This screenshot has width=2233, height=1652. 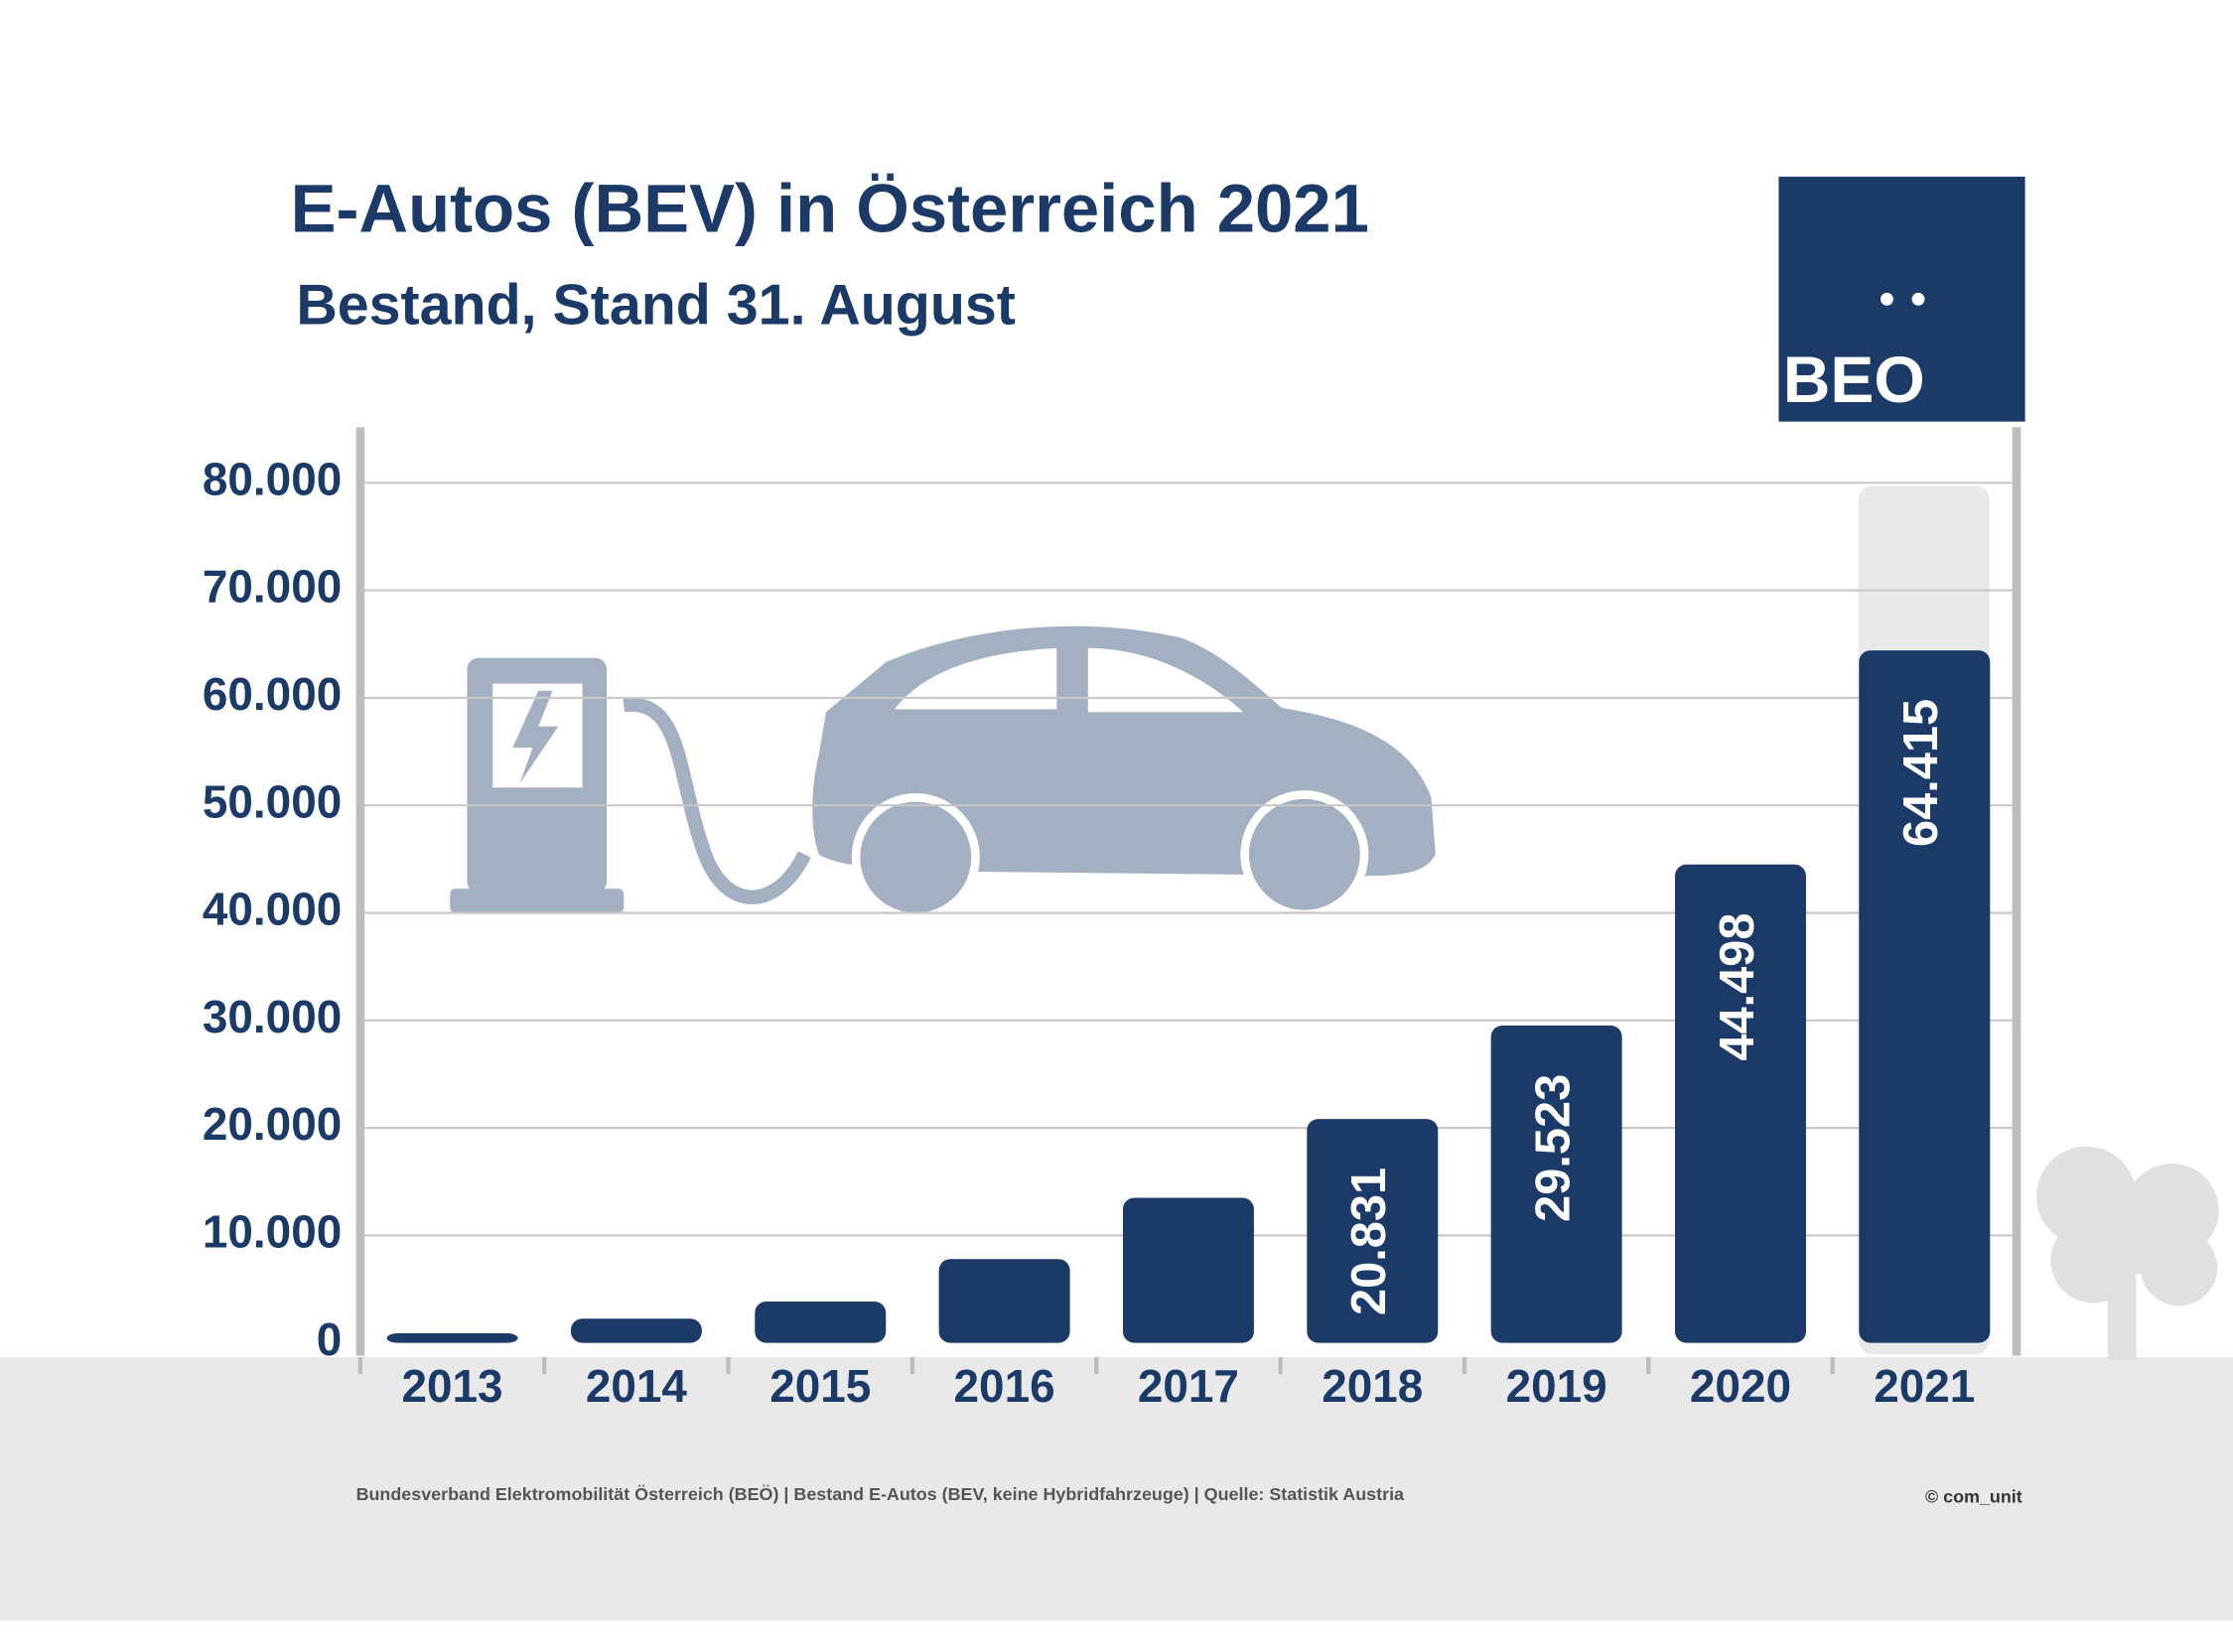 What do you see at coordinates (656, 306) in the screenshot?
I see `chart-subtitle: Bestand, Stand 31. August` at bounding box center [656, 306].